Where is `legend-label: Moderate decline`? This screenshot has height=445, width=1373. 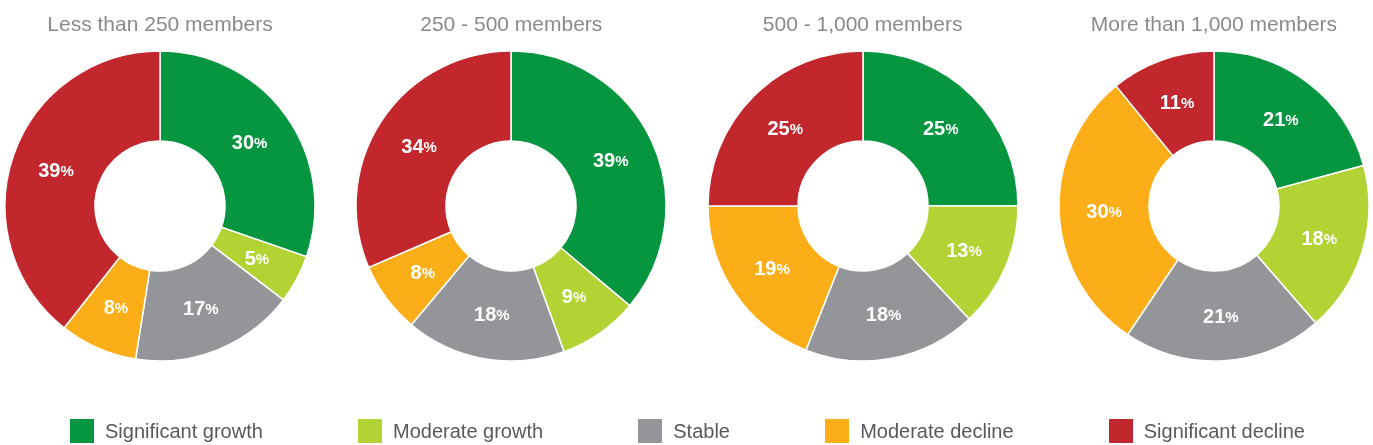 legend-label: Moderate decline is located at coordinates (937, 431).